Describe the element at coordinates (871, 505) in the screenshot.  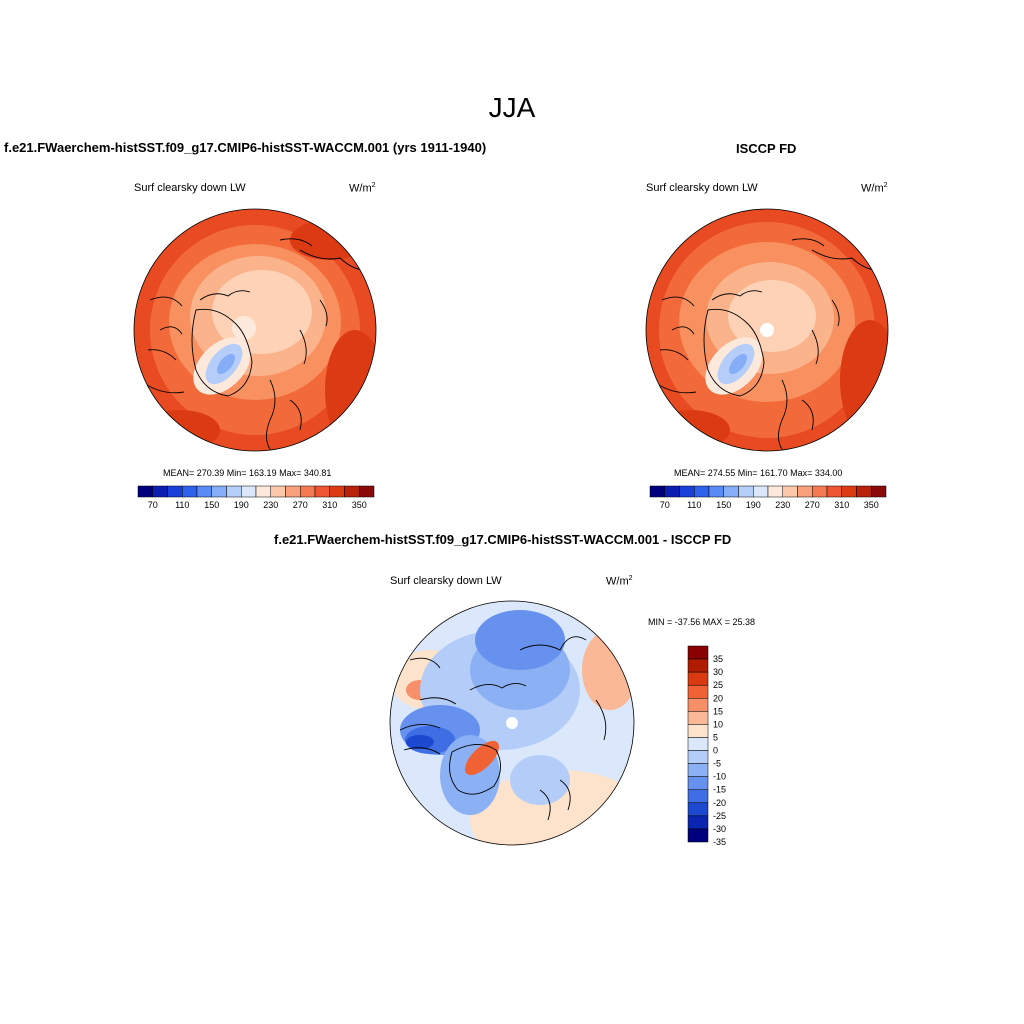
I see `colorbar-isccp-tick-label: 350` at that location.